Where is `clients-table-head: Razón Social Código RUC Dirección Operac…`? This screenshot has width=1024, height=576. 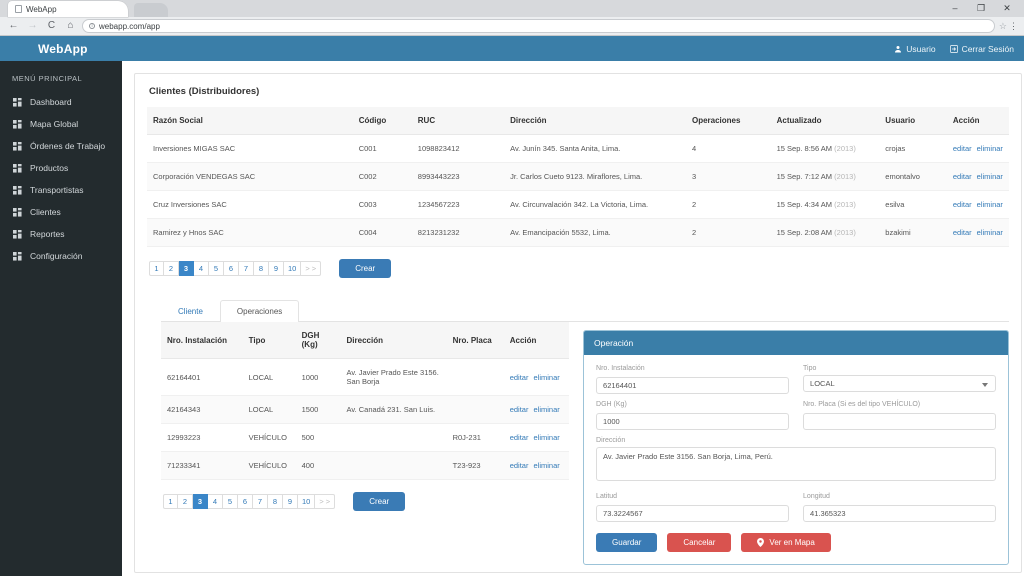 clients-table-head: Razón Social Código RUC Dirección Operac… is located at coordinates (578, 121).